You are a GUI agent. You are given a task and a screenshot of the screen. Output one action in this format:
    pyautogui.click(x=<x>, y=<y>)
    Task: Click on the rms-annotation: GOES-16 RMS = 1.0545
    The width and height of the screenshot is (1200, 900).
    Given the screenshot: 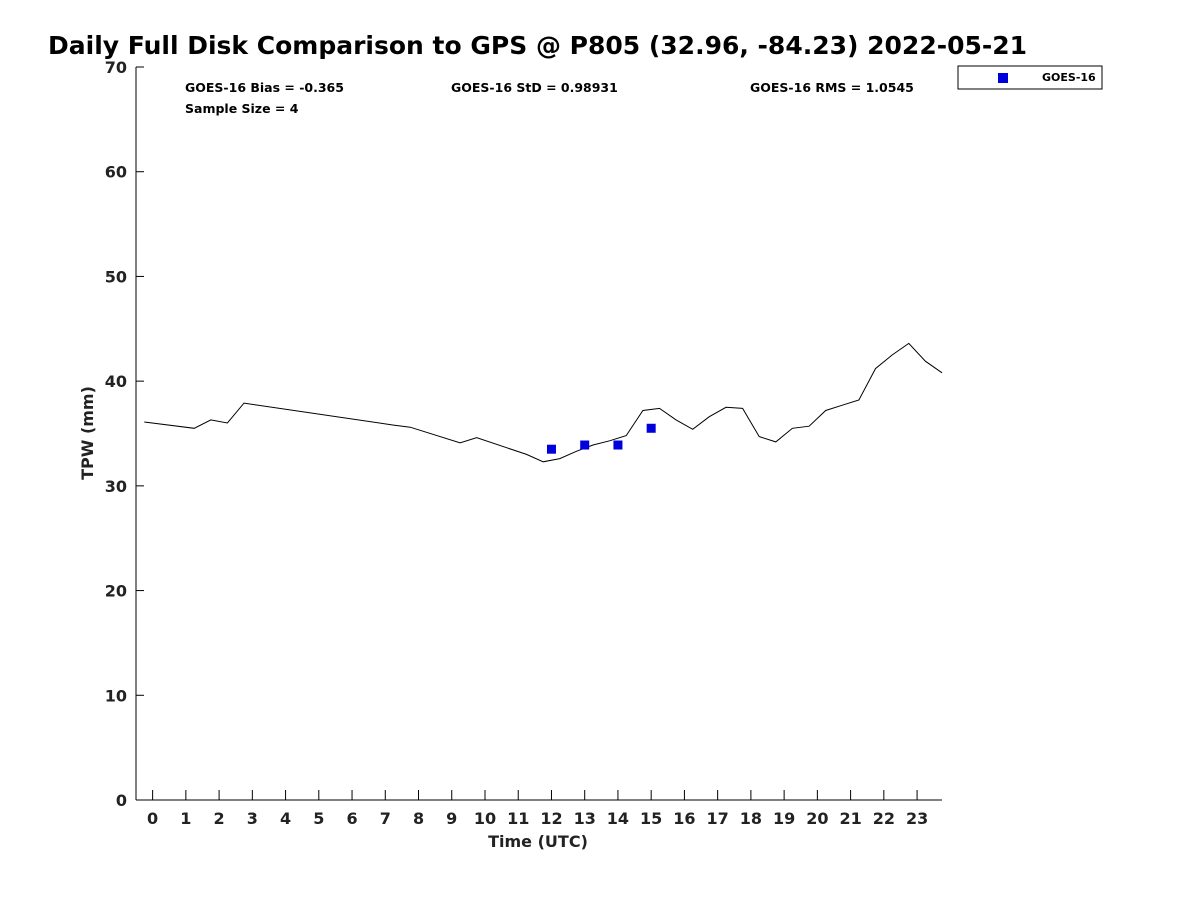 What is the action you would take?
    pyautogui.click(x=832, y=87)
    